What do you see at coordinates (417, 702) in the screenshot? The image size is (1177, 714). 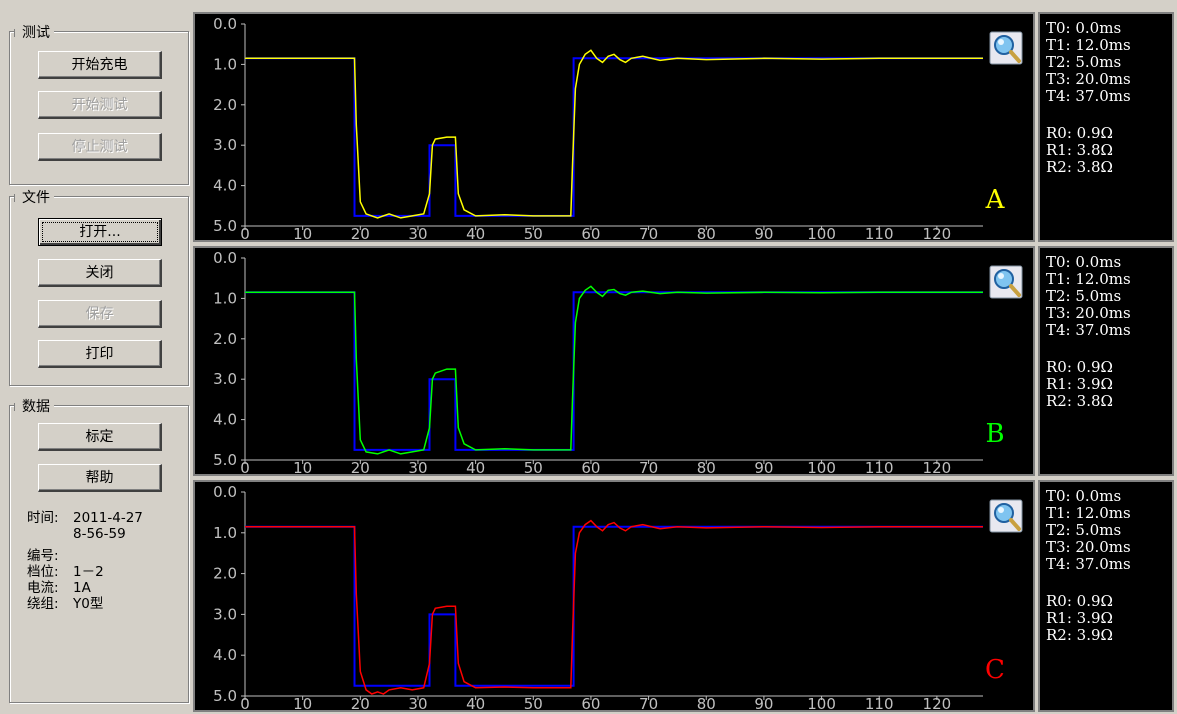 I see `x-tick-label: 30` at bounding box center [417, 702].